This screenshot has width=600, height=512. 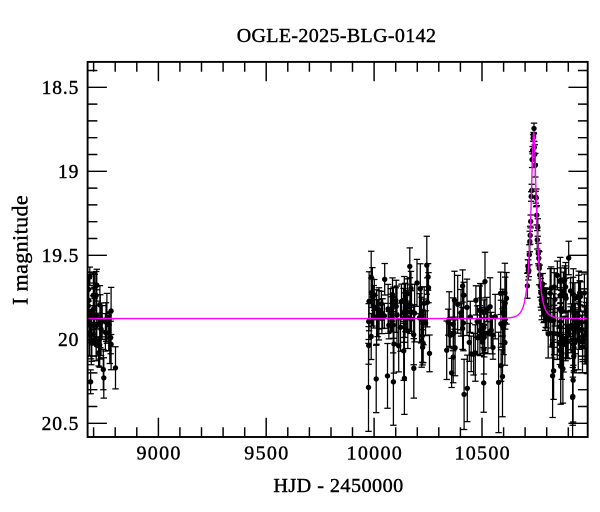 What do you see at coordinates (68, 340) in the screenshot?
I see `svg-text: 20` at bounding box center [68, 340].